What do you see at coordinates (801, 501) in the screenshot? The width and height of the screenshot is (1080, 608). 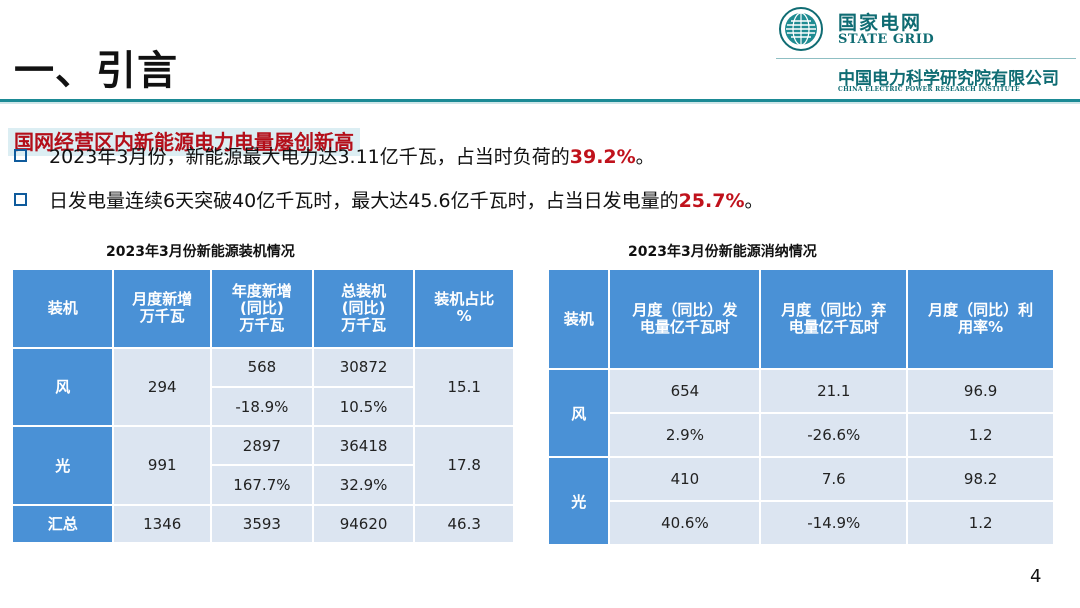 I see `table-row: 光 410 7.6 98.2` at bounding box center [801, 501].